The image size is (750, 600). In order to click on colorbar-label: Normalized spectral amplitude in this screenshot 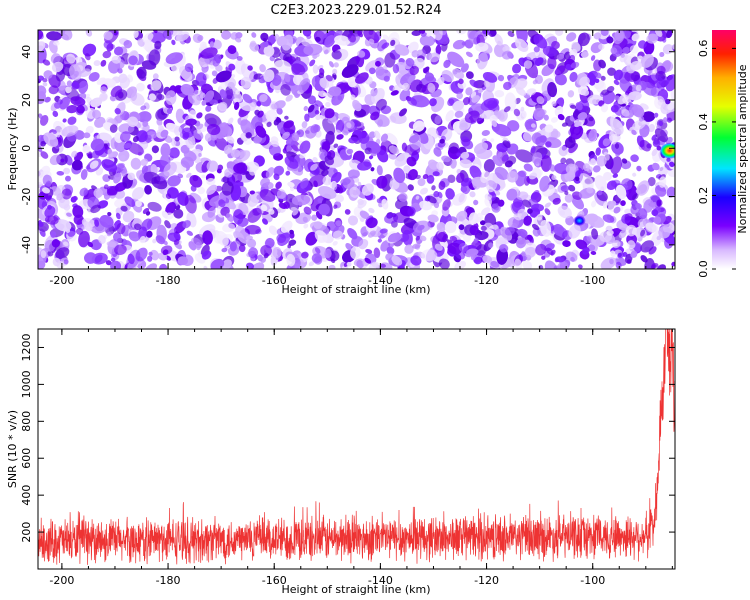, I will do `click(742, 148)`.